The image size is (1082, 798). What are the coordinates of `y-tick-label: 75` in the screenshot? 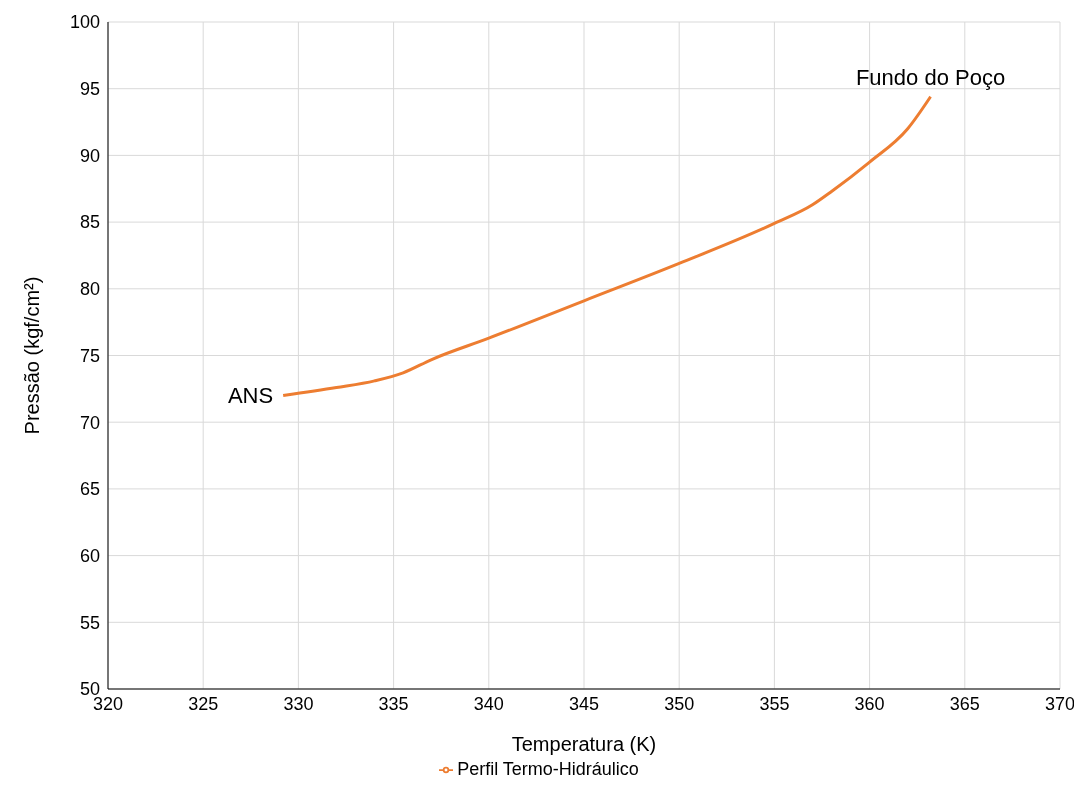 It's located at (89, 355).